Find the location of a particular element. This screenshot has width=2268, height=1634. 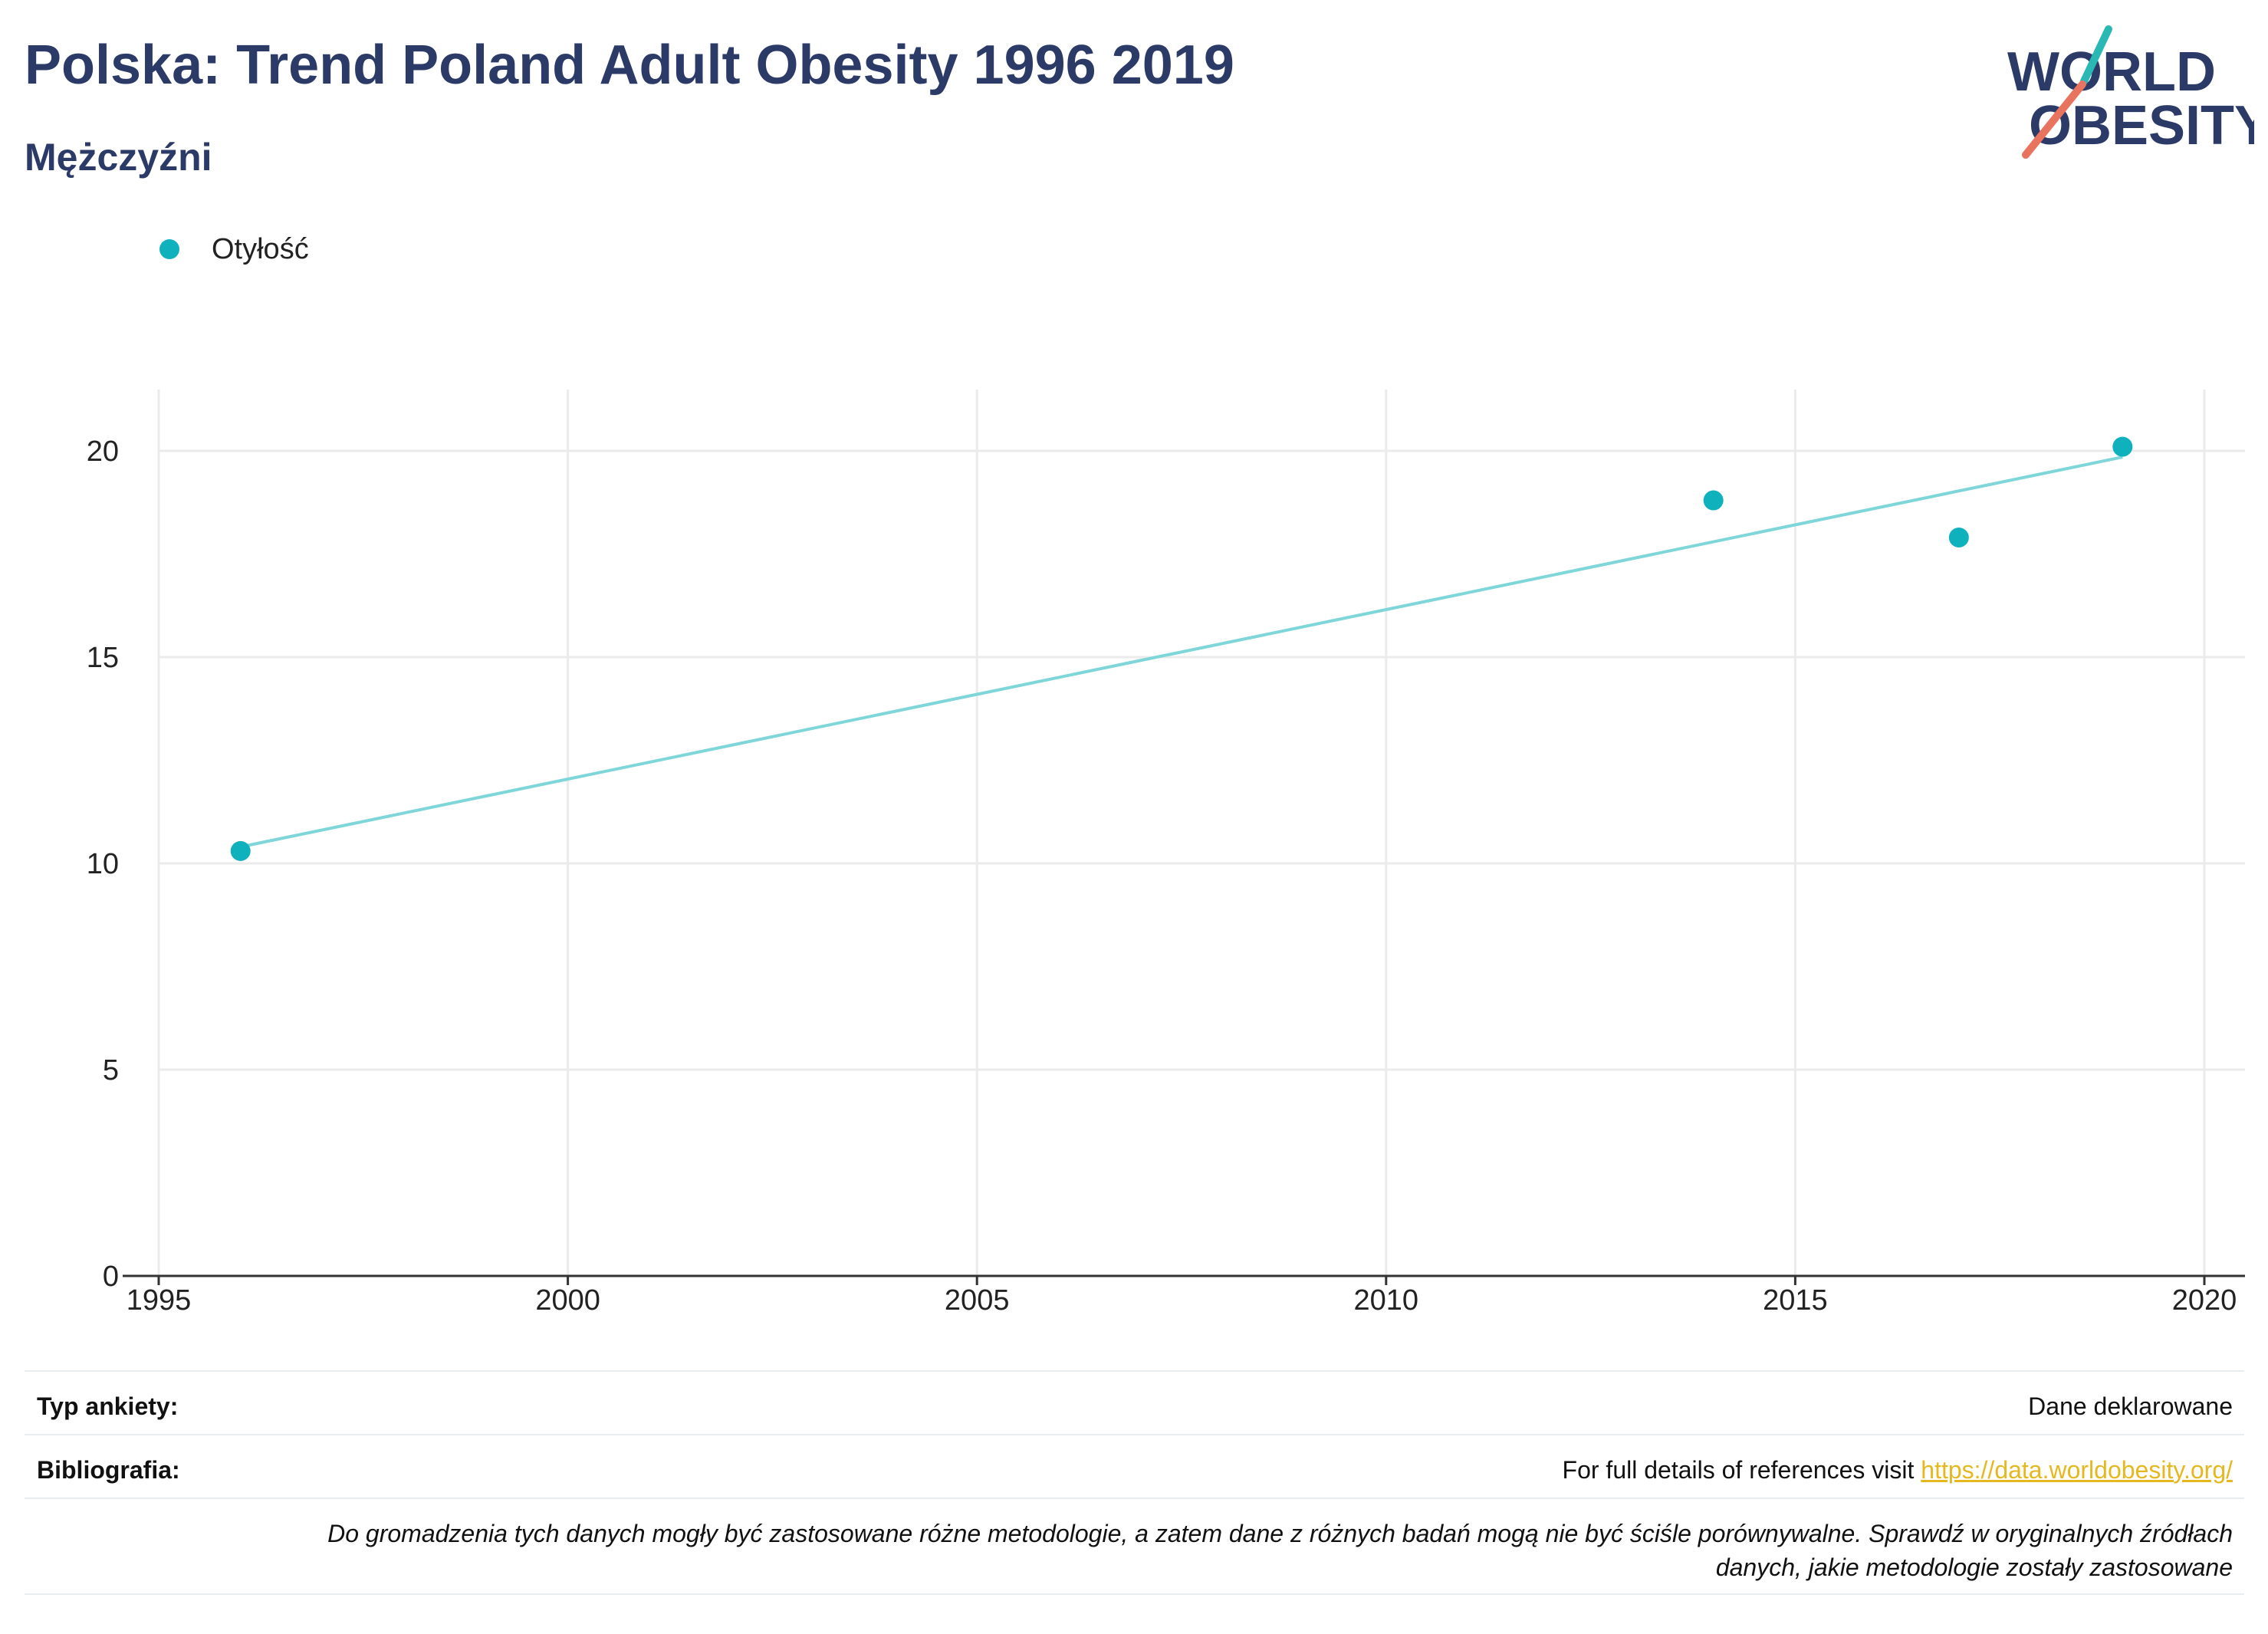

y-tick-label-5: 5 is located at coordinates (111, 1071).